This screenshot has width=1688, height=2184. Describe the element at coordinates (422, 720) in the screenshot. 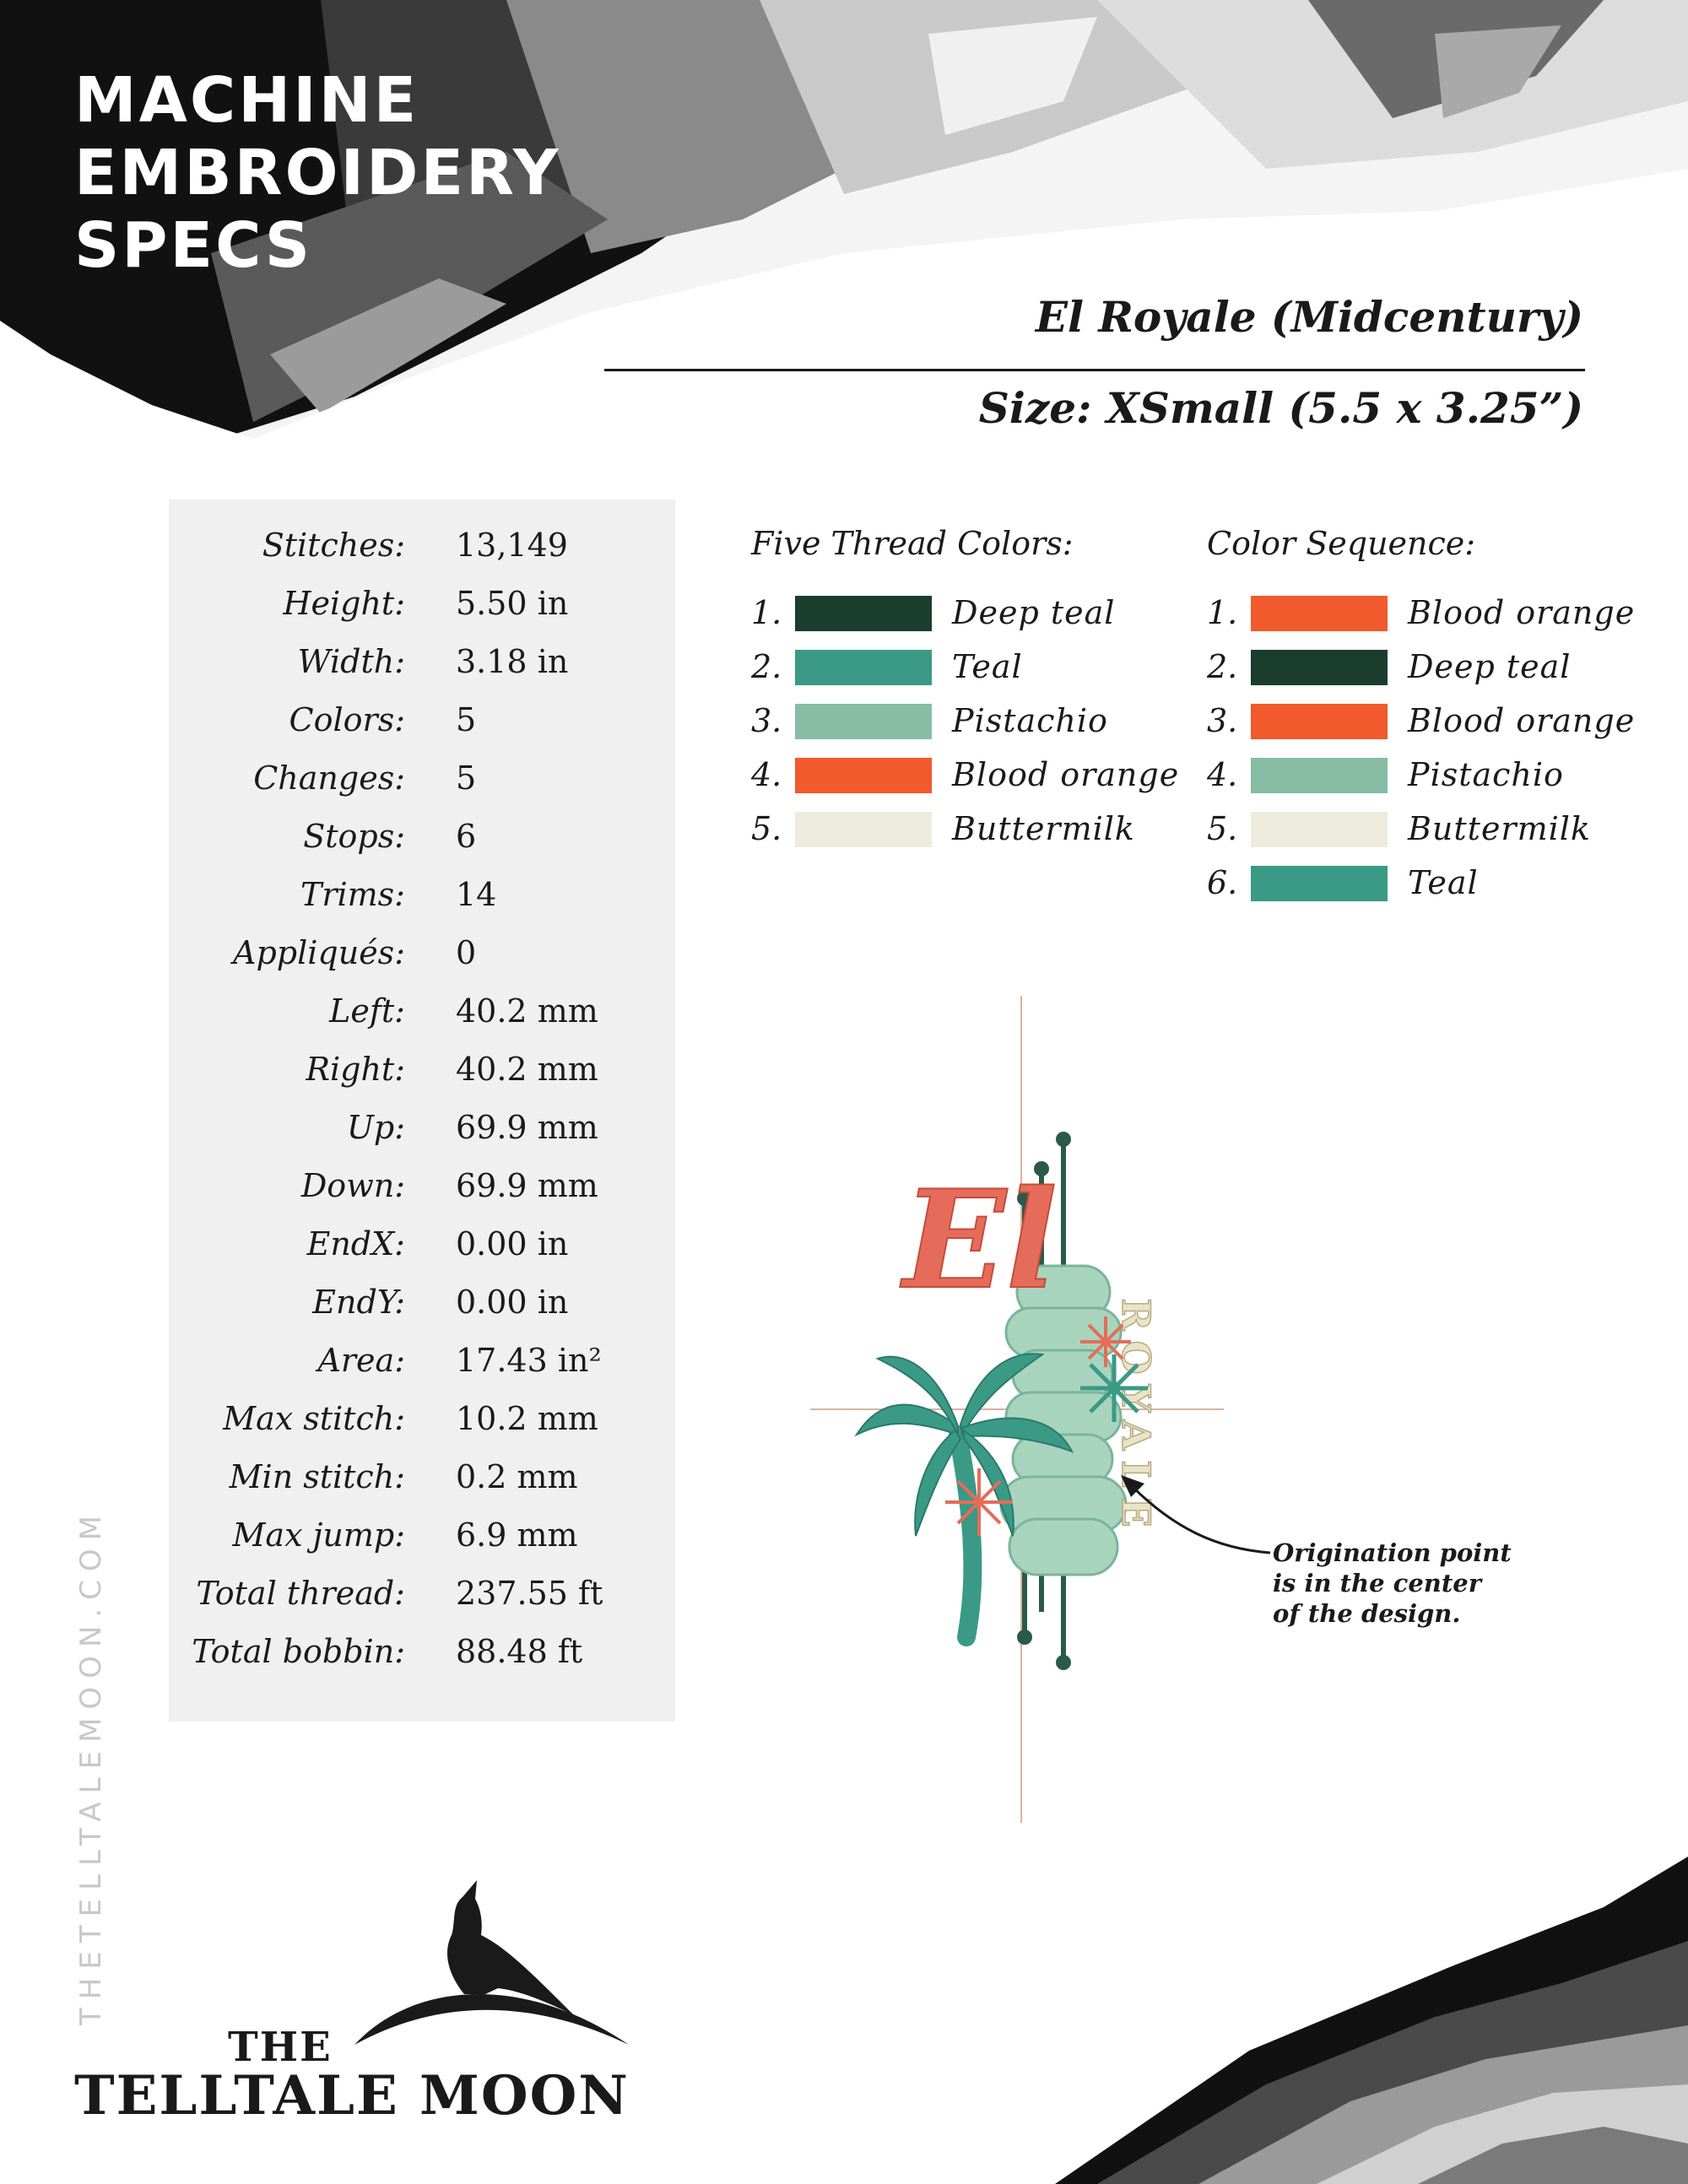

I see `spec-row: Colors: 5` at that location.